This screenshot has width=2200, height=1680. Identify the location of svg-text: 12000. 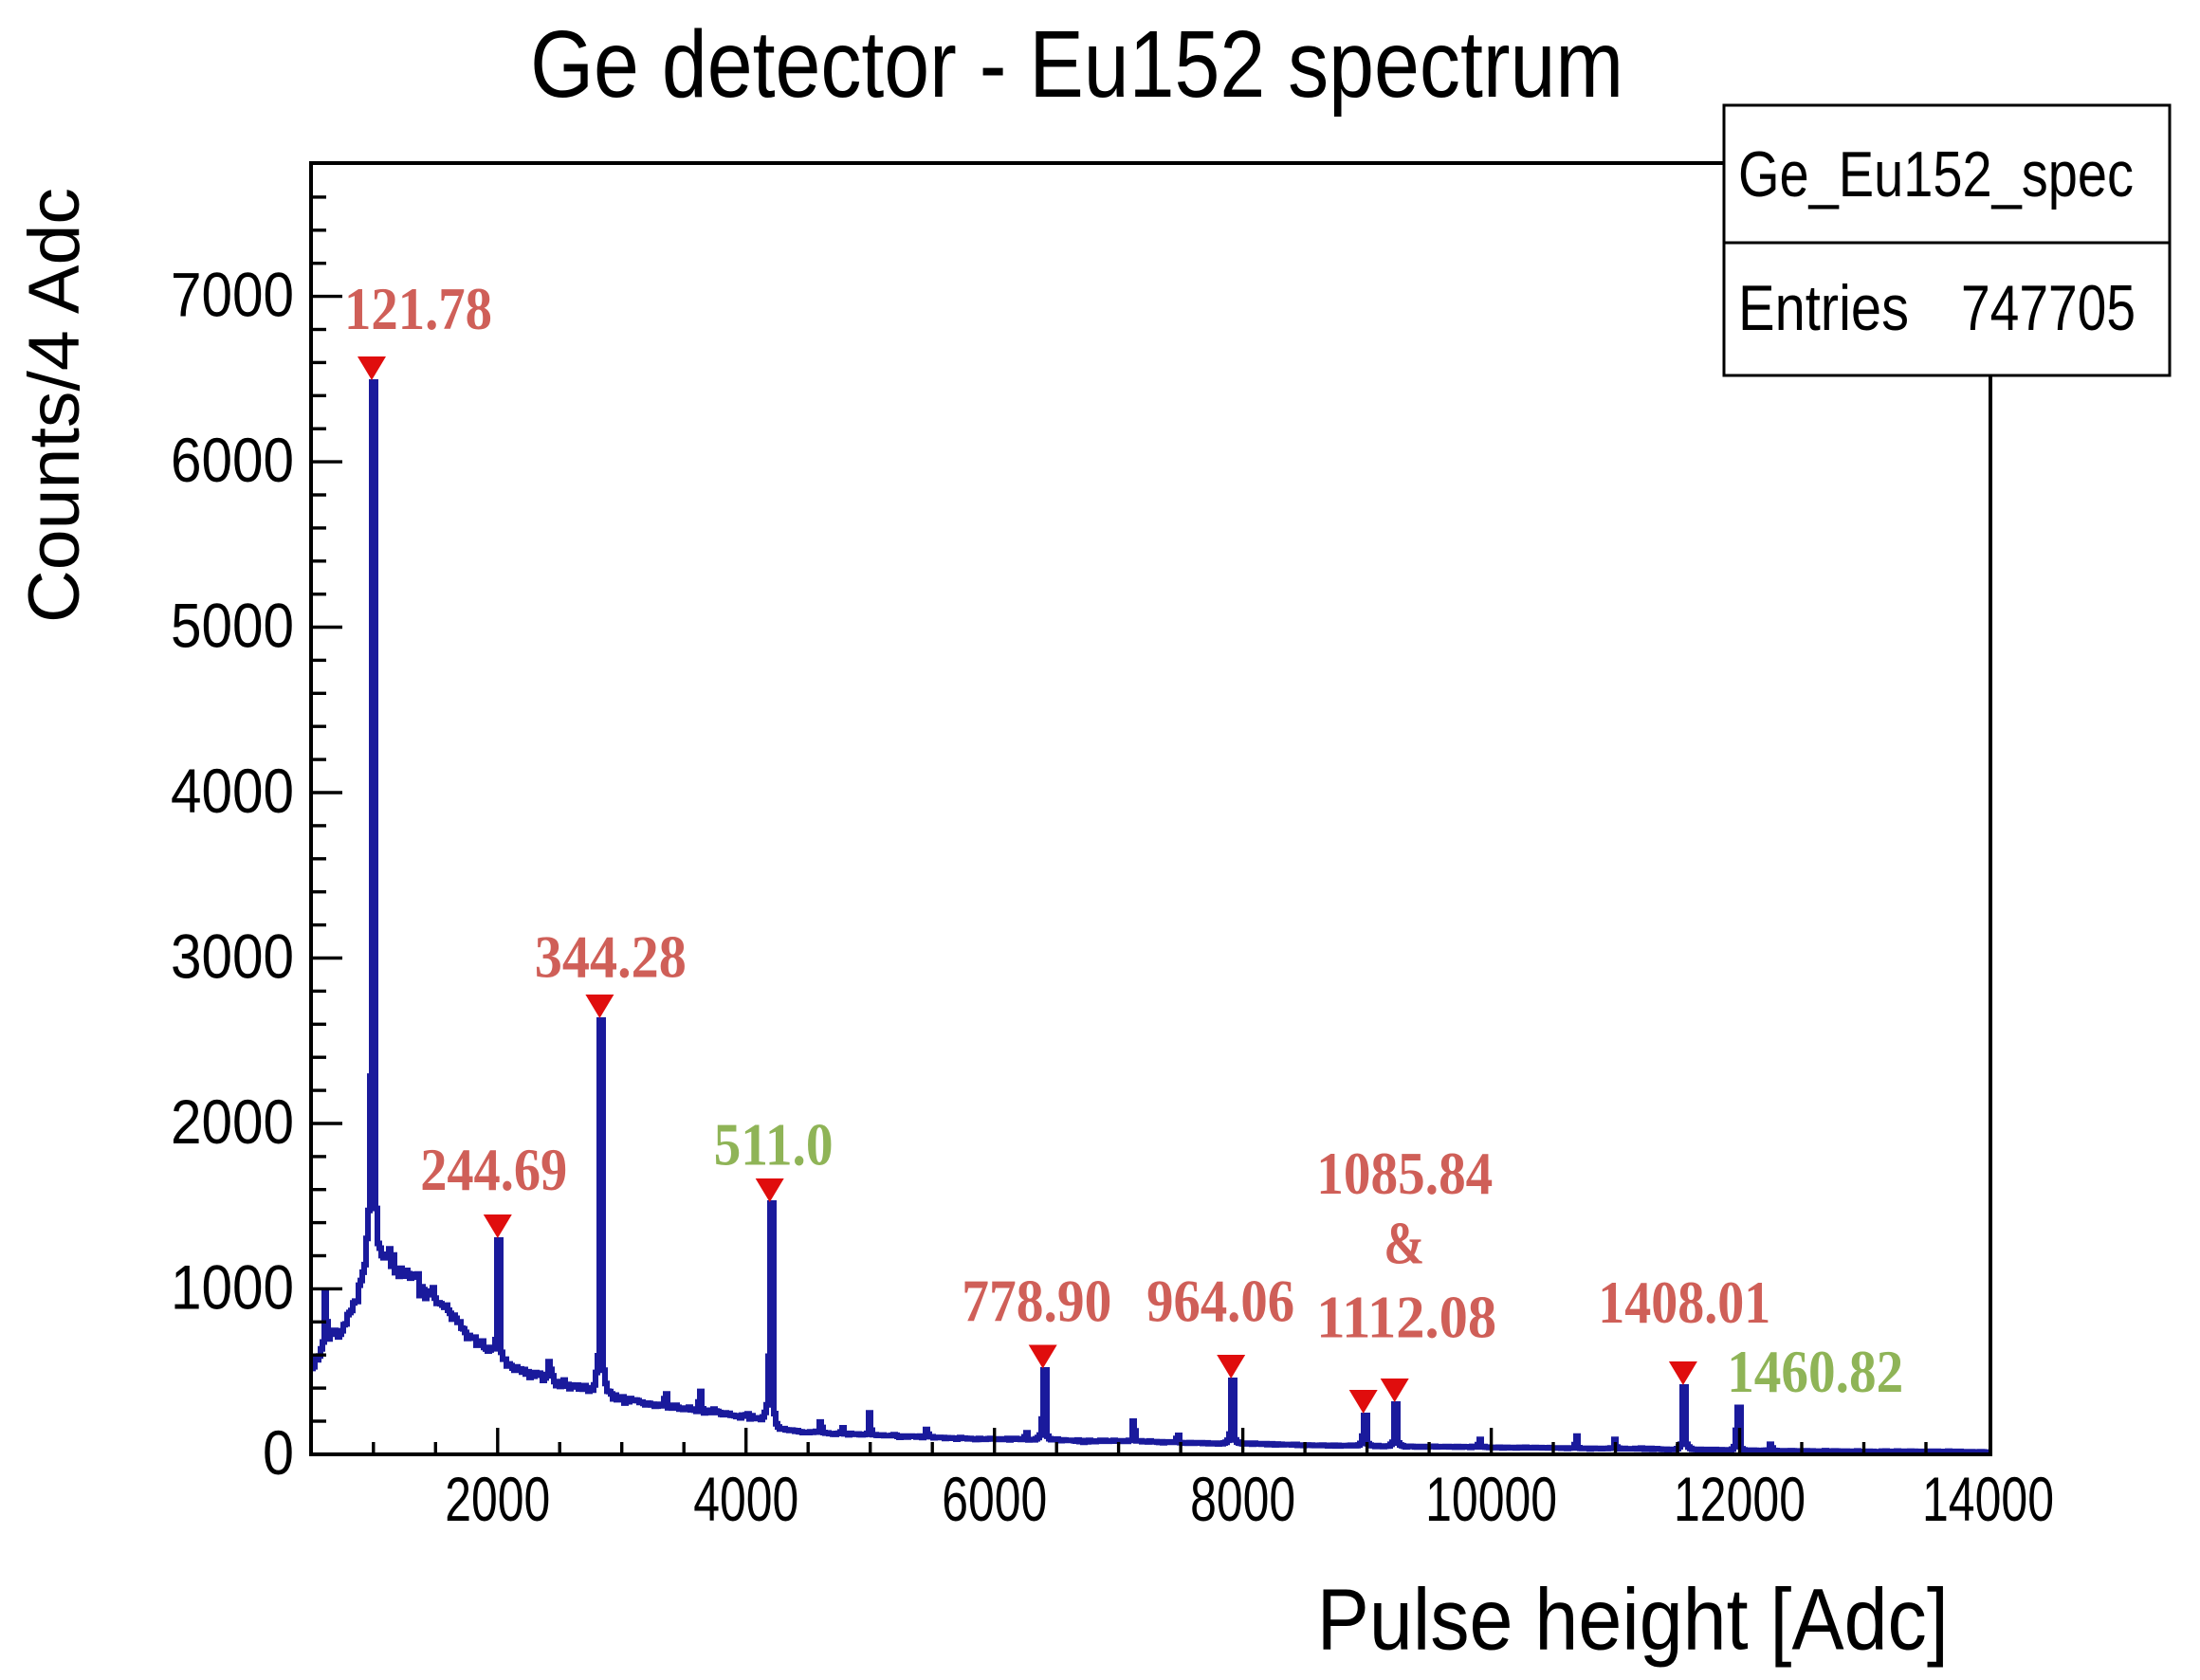
(1740, 1499).